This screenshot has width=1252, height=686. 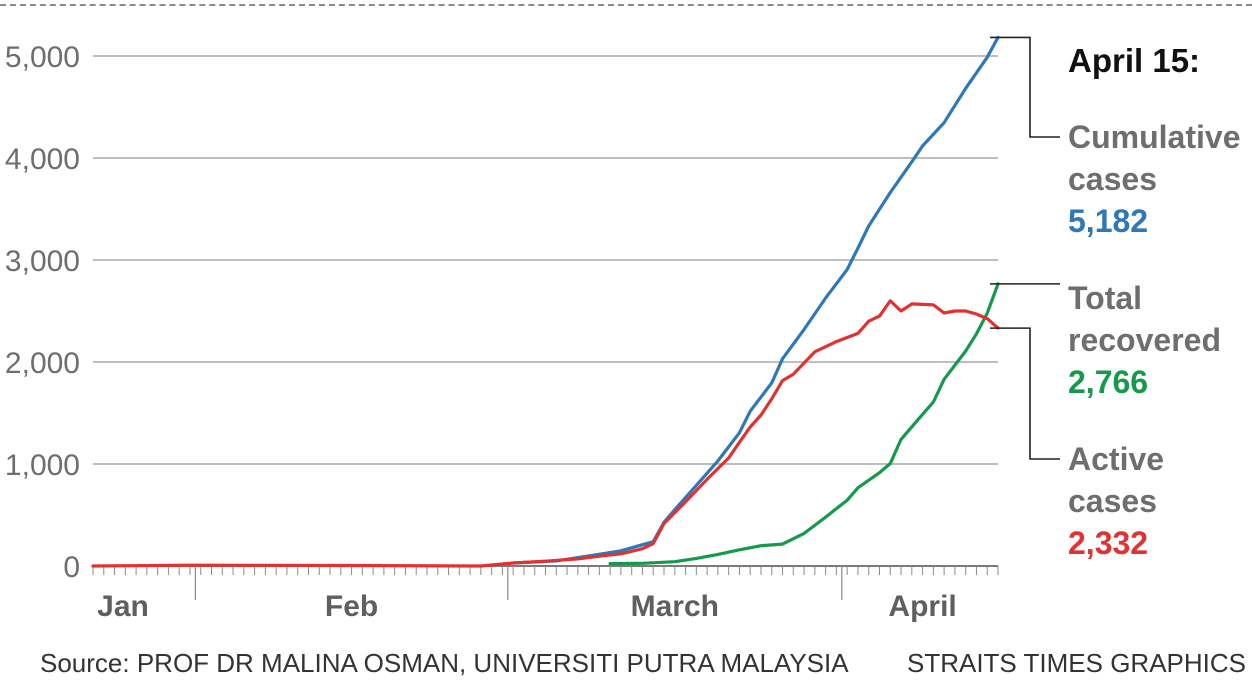 I want to click on x-month-label: Feb, so click(x=351, y=606).